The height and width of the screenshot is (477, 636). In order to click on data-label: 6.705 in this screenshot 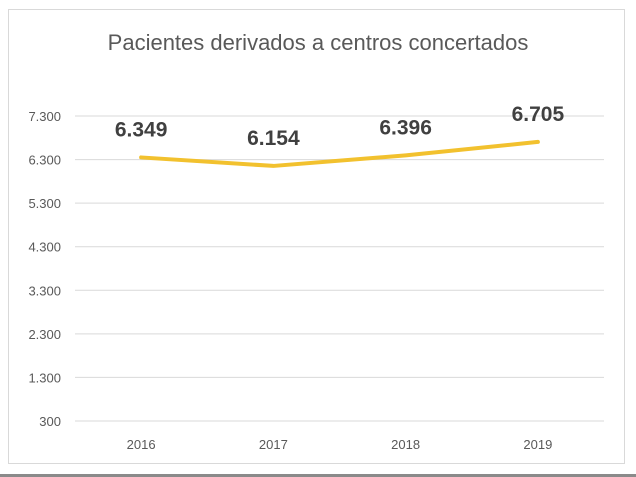, I will do `click(538, 114)`.